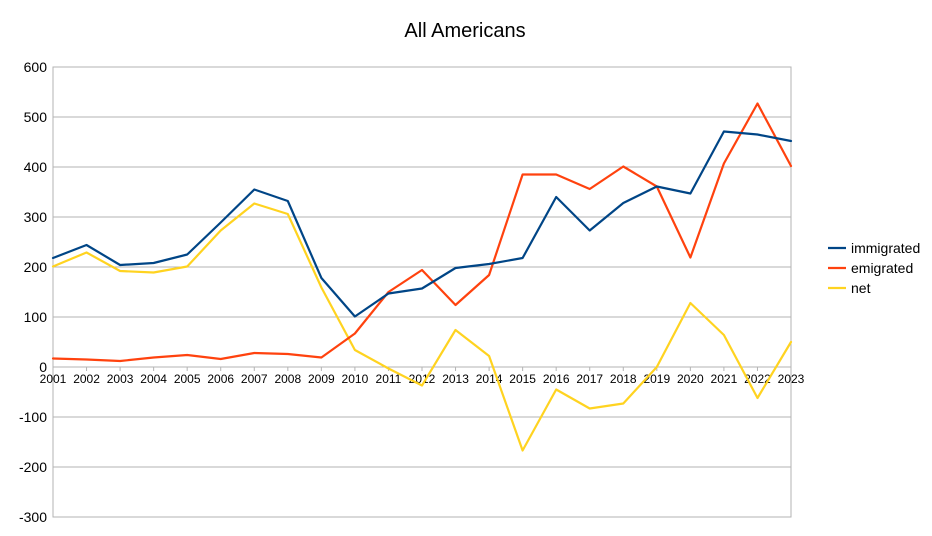 The image size is (932, 536). What do you see at coordinates (455, 379) in the screenshot?
I see `x-tick-label: 2013` at bounding box center [455, 379].